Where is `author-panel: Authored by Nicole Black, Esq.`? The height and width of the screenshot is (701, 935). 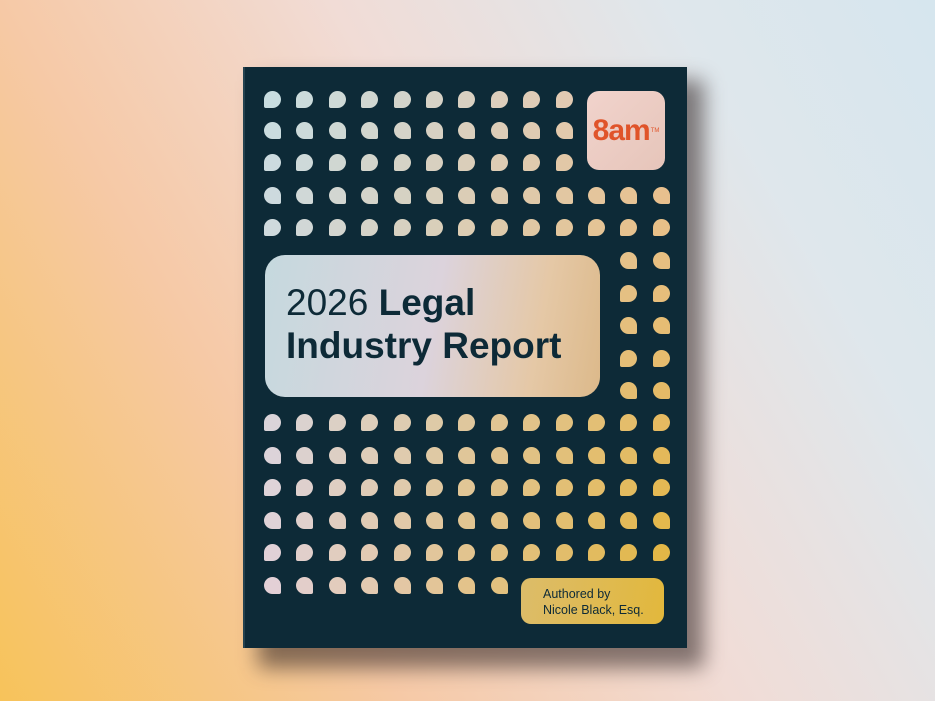 author-panel: Authored by Nicole Black, Esq. is located at coordinates (592, 601).